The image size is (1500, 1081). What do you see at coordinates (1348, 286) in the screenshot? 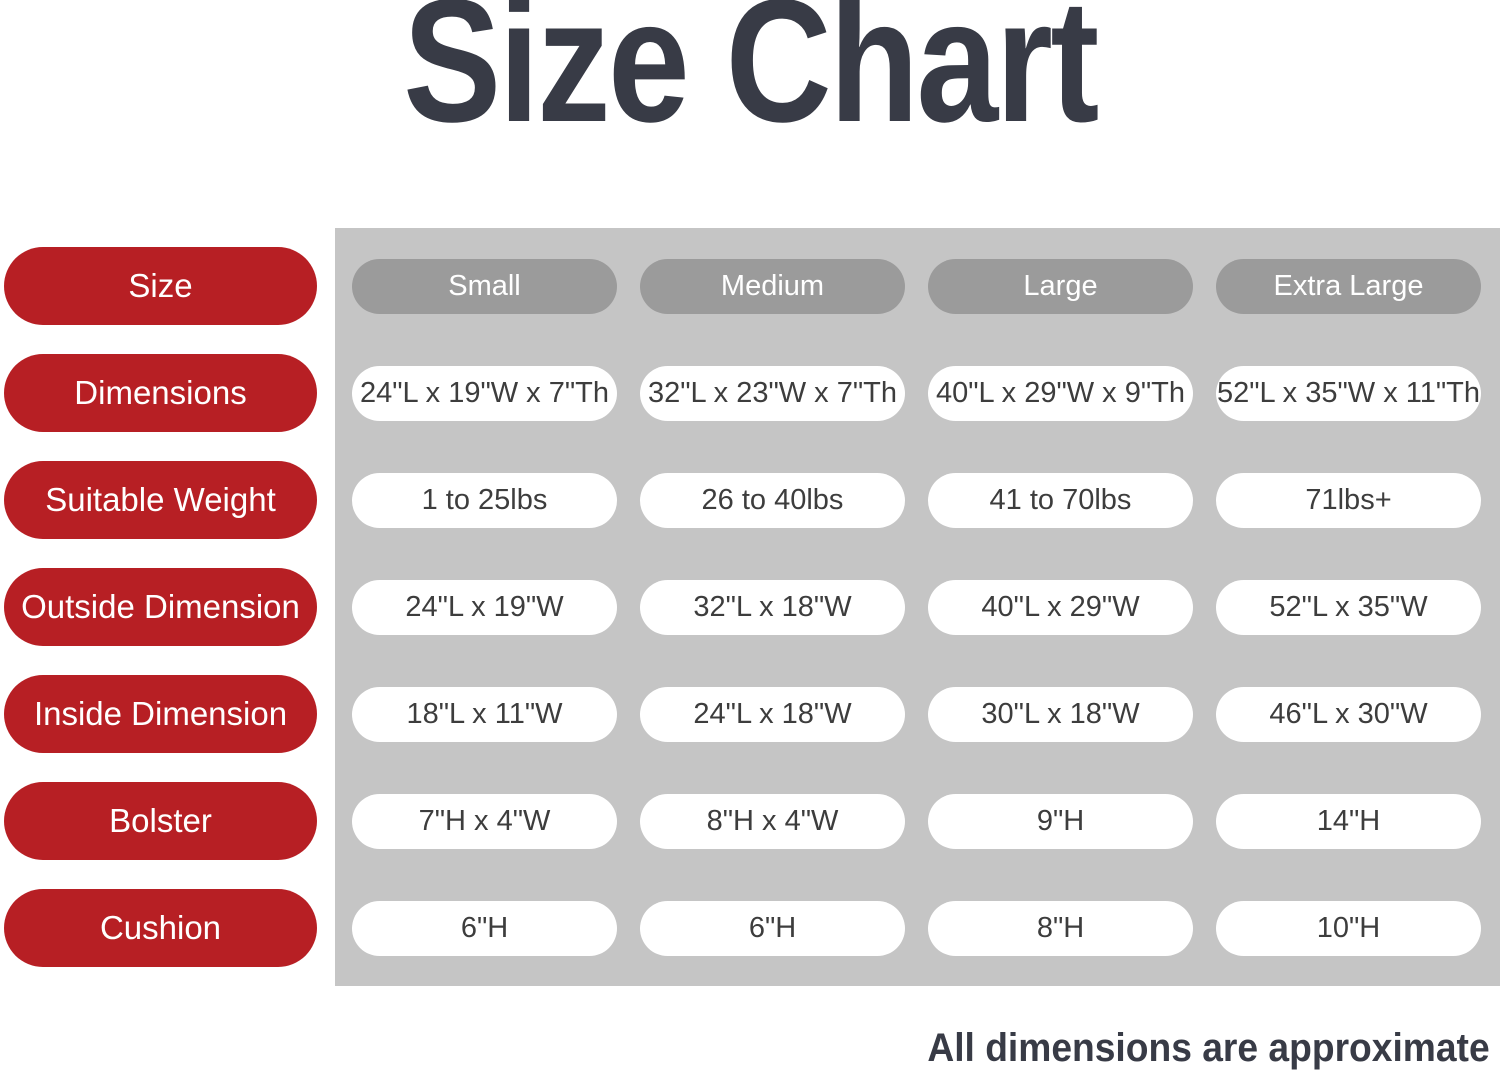
I see `column-header-extra-large: Extra Large` at bounding box center [1348, 286].